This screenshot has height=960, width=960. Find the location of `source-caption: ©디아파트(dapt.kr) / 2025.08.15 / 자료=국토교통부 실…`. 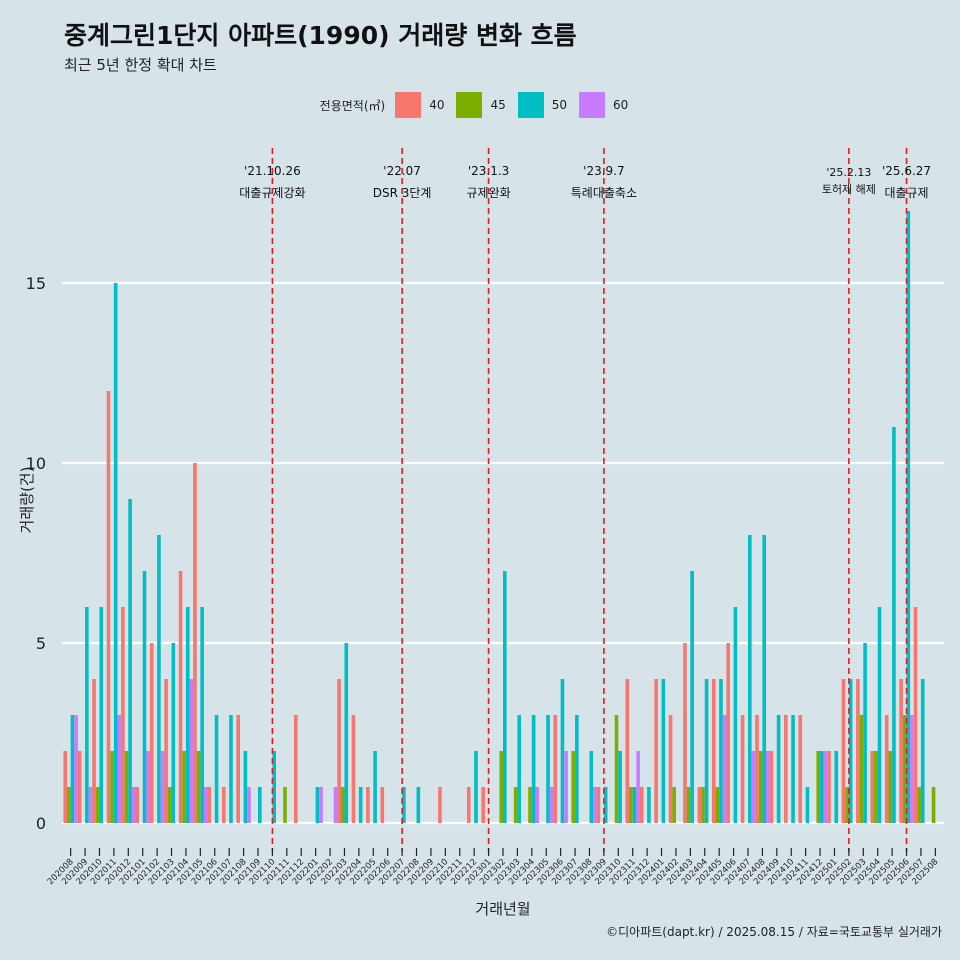

source-caption: ©디아파트(dapt.kr) / 2025.08.15 / 자료=국토교통부 실… is located at coordinates (774, 932).